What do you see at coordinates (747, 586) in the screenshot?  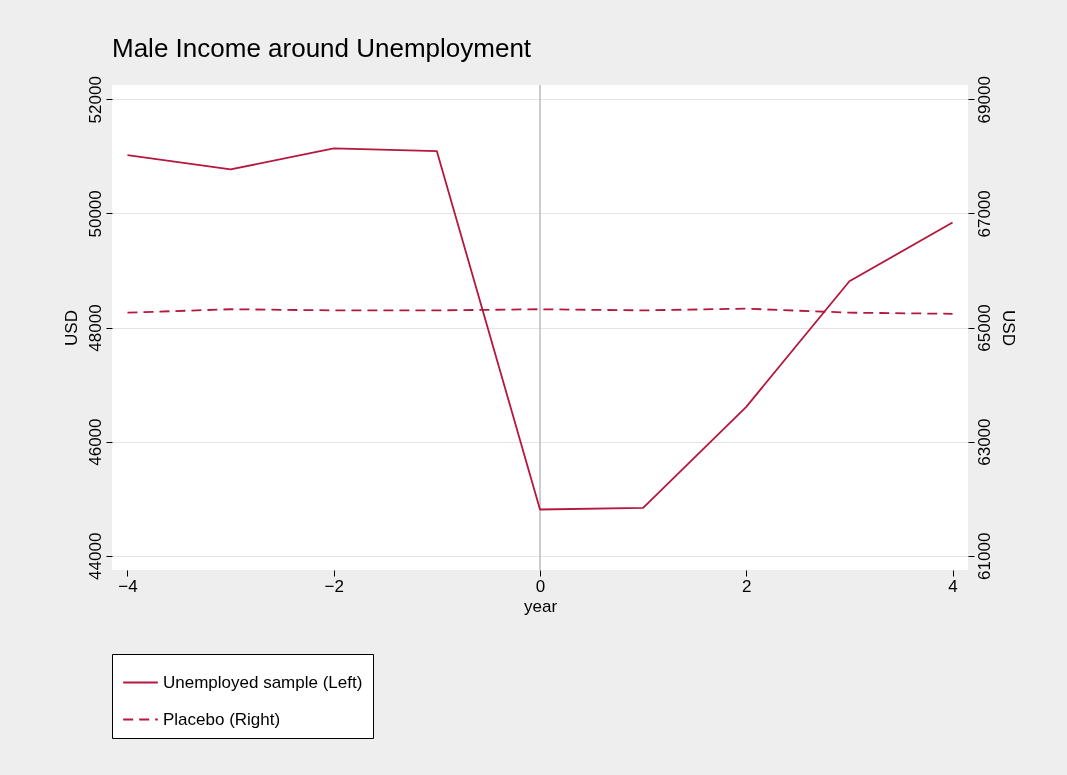 I see `x-tick-label: 2` at bounding box center [747, 586].